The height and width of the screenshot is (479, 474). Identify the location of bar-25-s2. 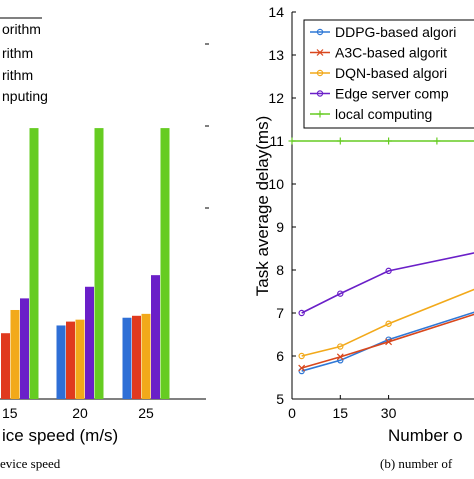
(136, 357).